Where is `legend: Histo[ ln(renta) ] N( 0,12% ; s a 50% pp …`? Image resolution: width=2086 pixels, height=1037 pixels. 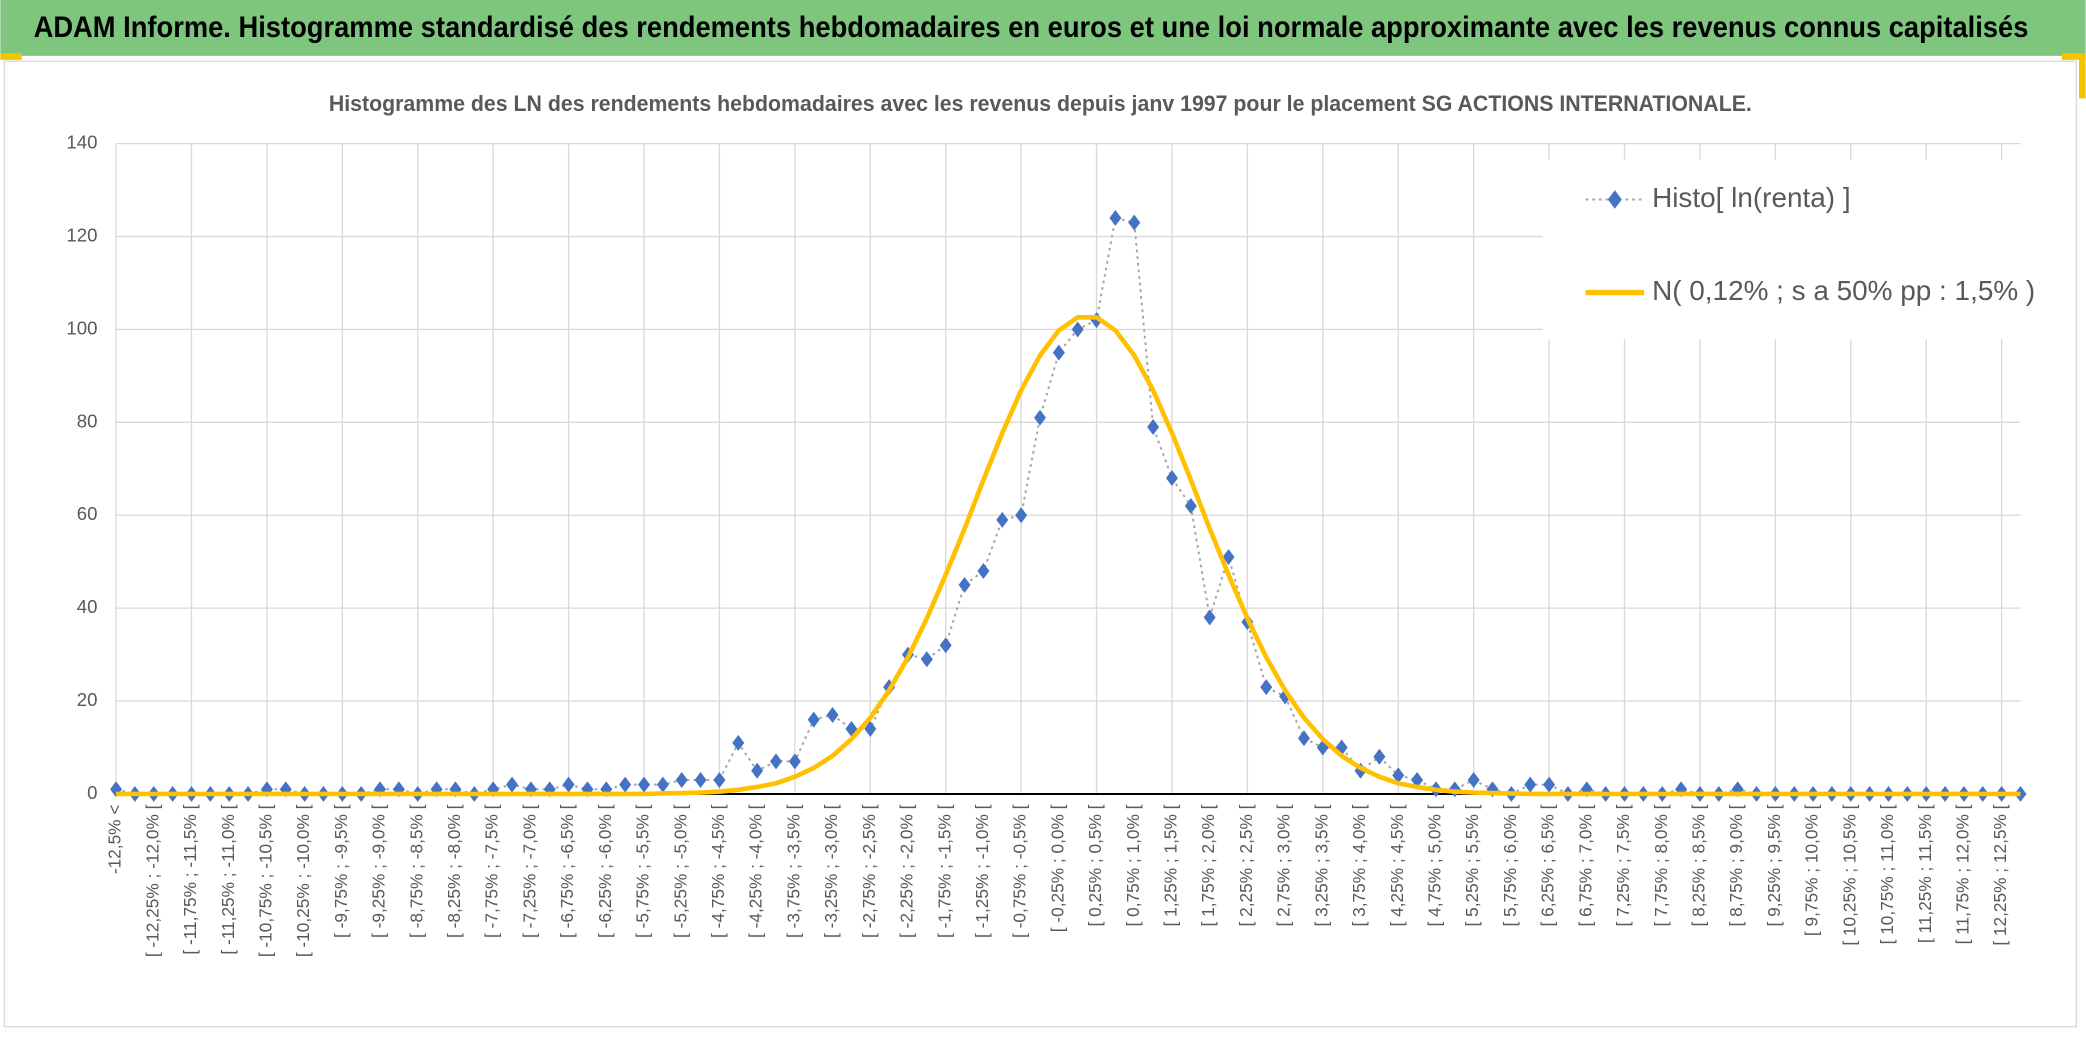
legend: Histo[ ln(renta) ] N( 0,12% ; s a 50% pp … is located at coordinates (1789, 249).